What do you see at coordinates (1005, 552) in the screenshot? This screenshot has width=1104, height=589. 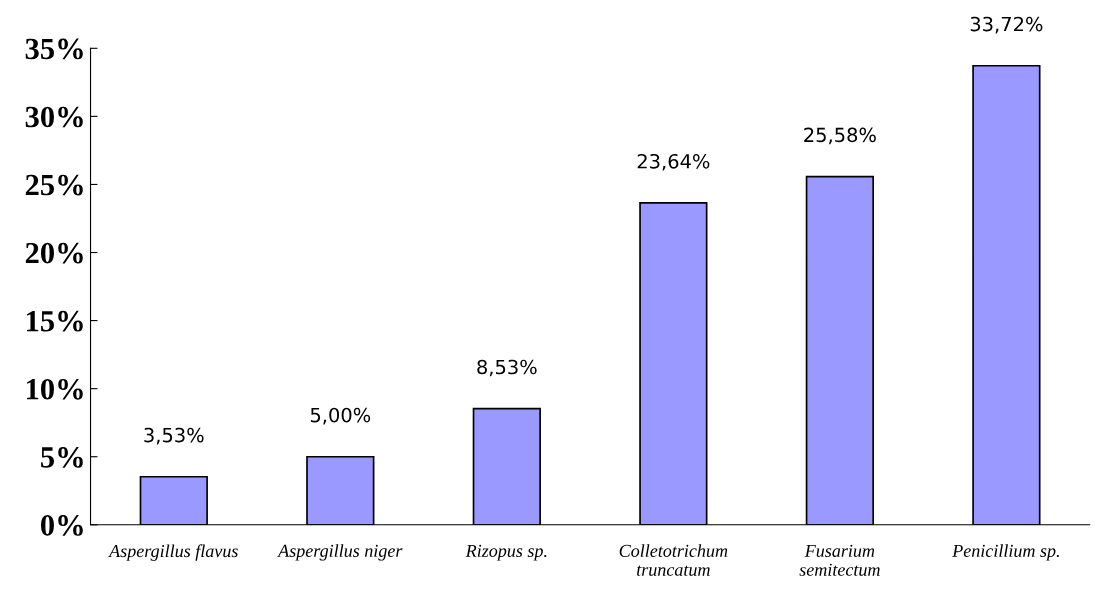 I see `x-tick-label: Penicillium sp.` at bounding box center [1005, 552].